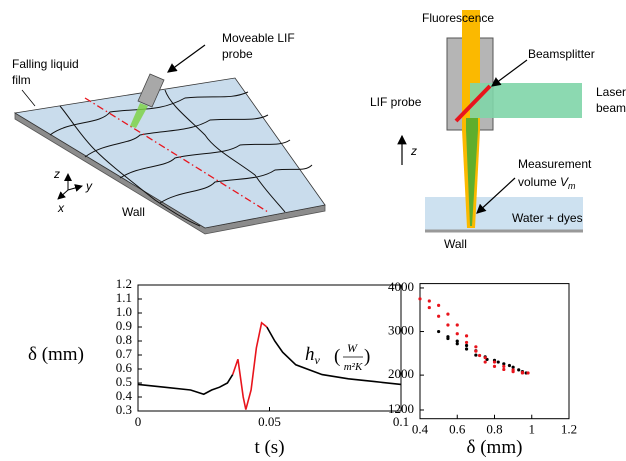 The height and width of the screenshot is (461, 626). I want to click on label: probe, so click(237, 54).